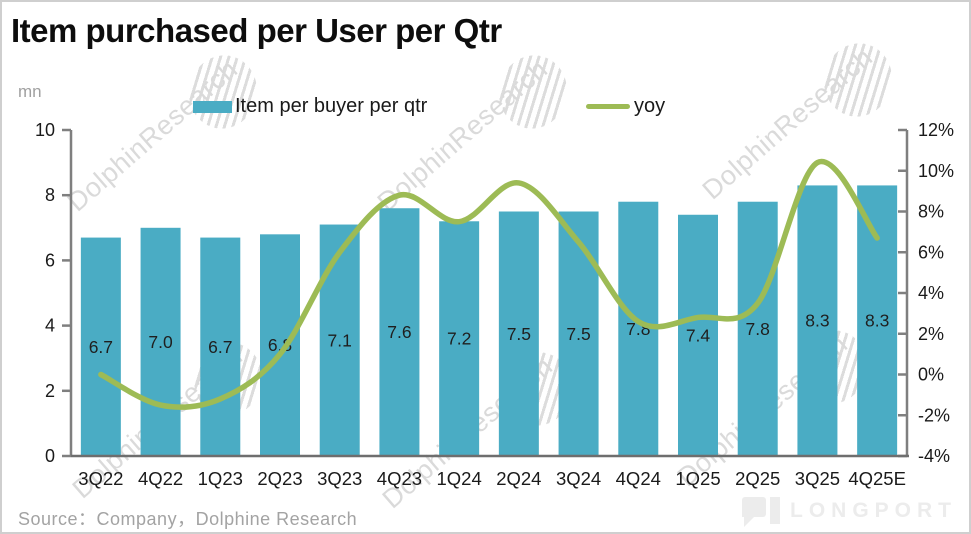 Image resolution: width=971 pixels, height=534 pixels. I want to click on legend-bar-swatch, so click(212, 106).